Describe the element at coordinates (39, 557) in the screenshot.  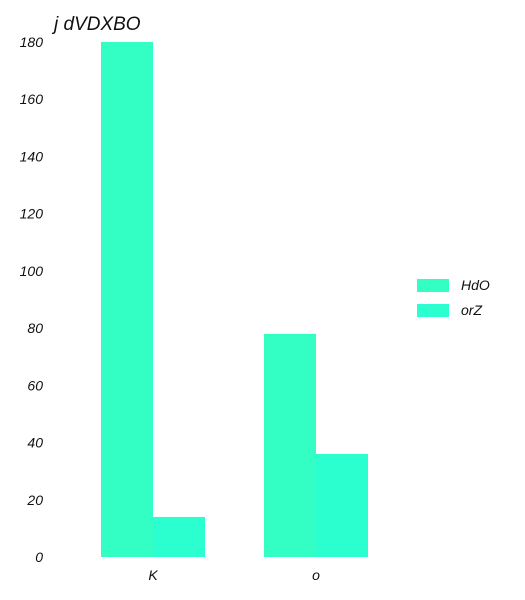
I see `y-tick-label: 0` at that location.